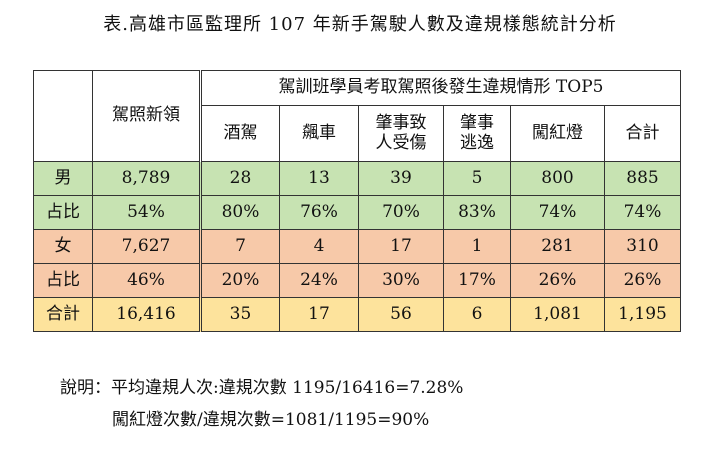 The width and height of the screenshot is (720, 459). I want to click on table-cell: 281, so click(557, 246).